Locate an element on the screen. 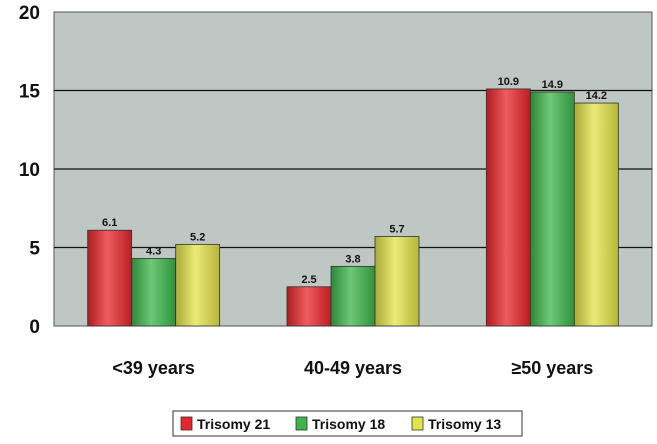 This screenshot has height=444, width=657. legend-label: Trisomy 18 is located at coordinates (348, 424).